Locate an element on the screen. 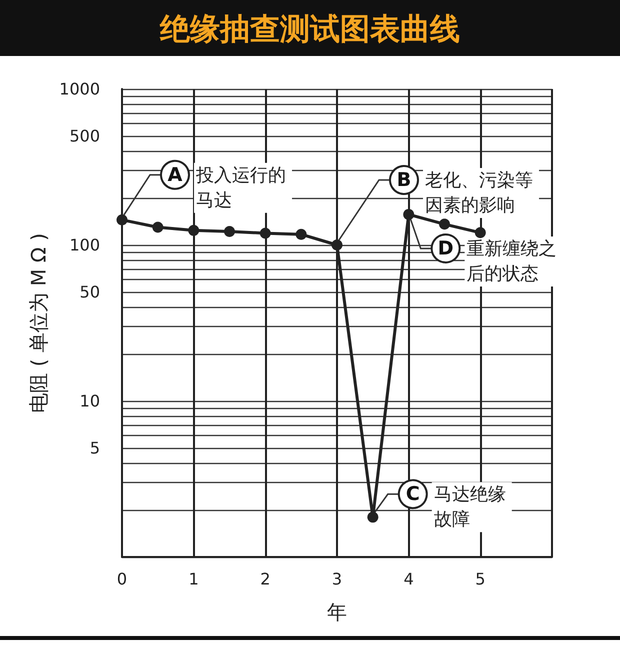 This screenshot has height=648, width=620. chart-title: 绝缘抽查测试图表曲线 is located at coordinates (310, 28).